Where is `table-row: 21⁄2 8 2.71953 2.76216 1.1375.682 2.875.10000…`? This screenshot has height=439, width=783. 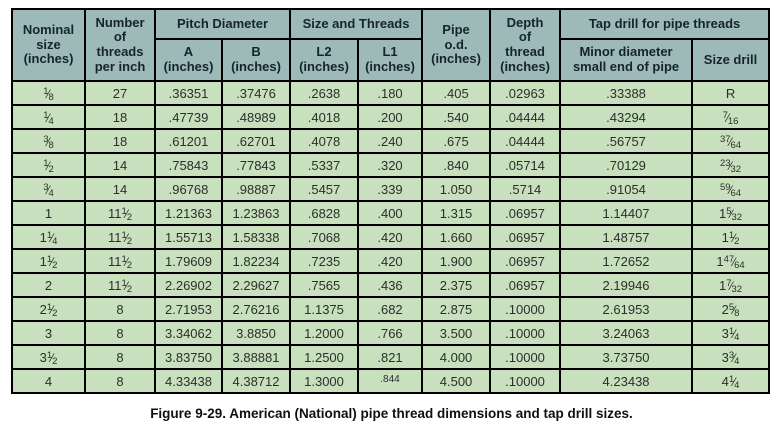 table-row: 21⁄2 8 2.71953 2.76216 1.1375.682 2.875.10000… is located at coordinates (391, 309).